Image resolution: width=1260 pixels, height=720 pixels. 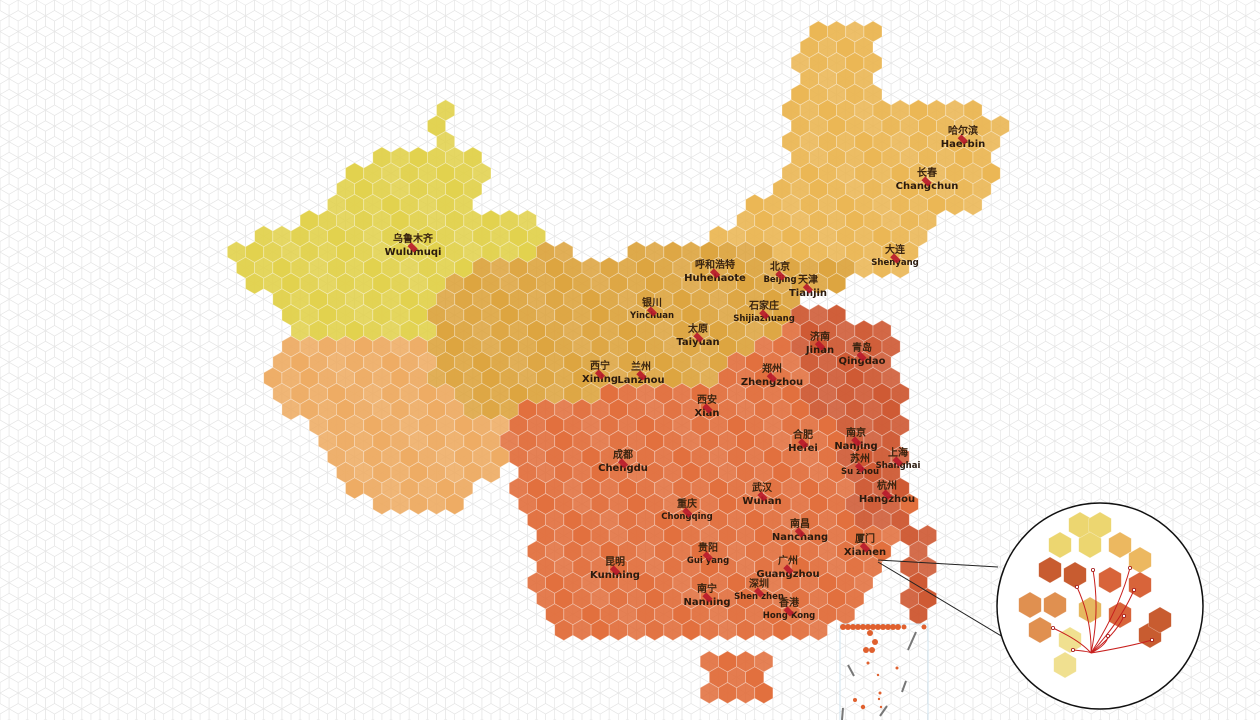 What do you see at coordinates (963, 138) in the screenshot?
I see `city-label: 哈尔滨Haerbin` at bounding box center [963, 138].